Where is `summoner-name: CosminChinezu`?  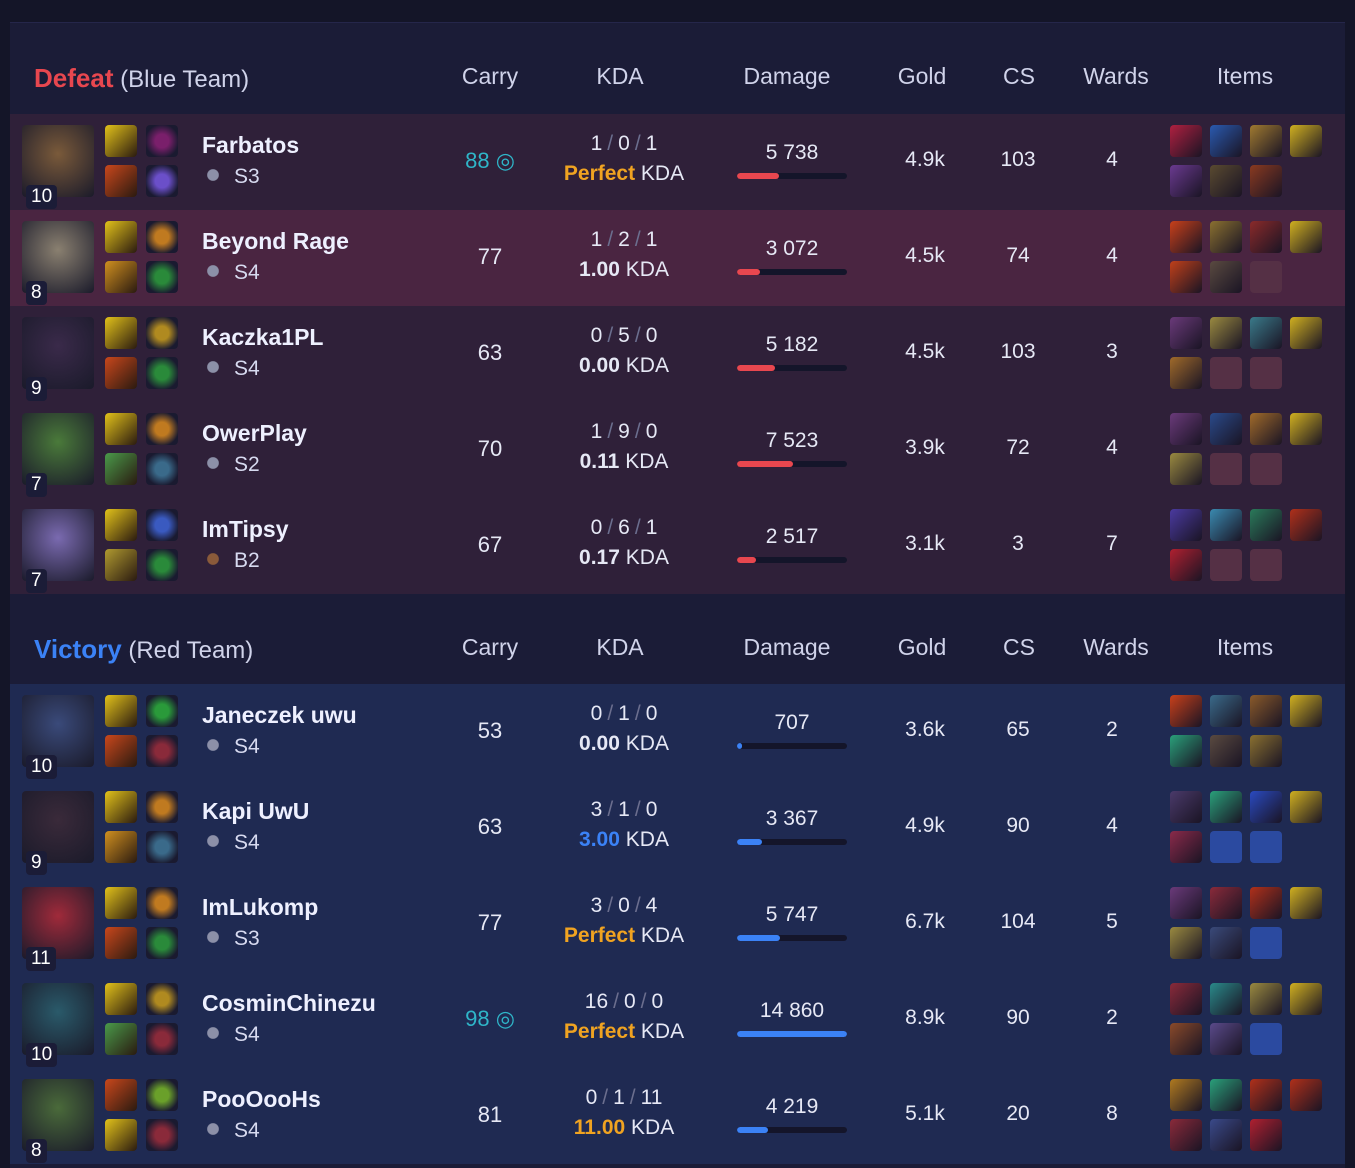
summoner-name: CosminChinezu is located at coordinates (289, 1003).